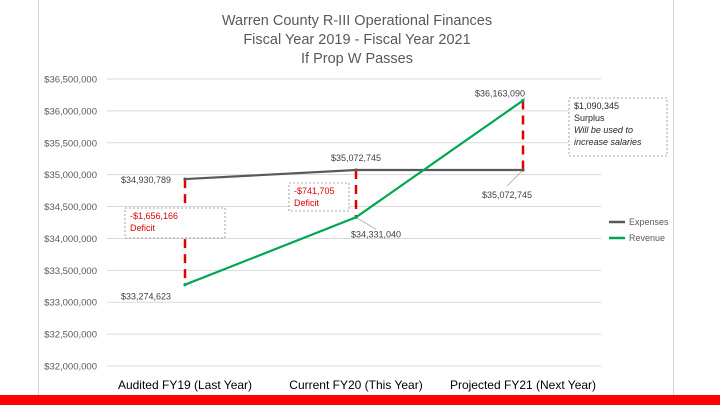 The width and height of the screenshot is (720, 405). I want to click on legend-label: Expenses, so click(649, 222).